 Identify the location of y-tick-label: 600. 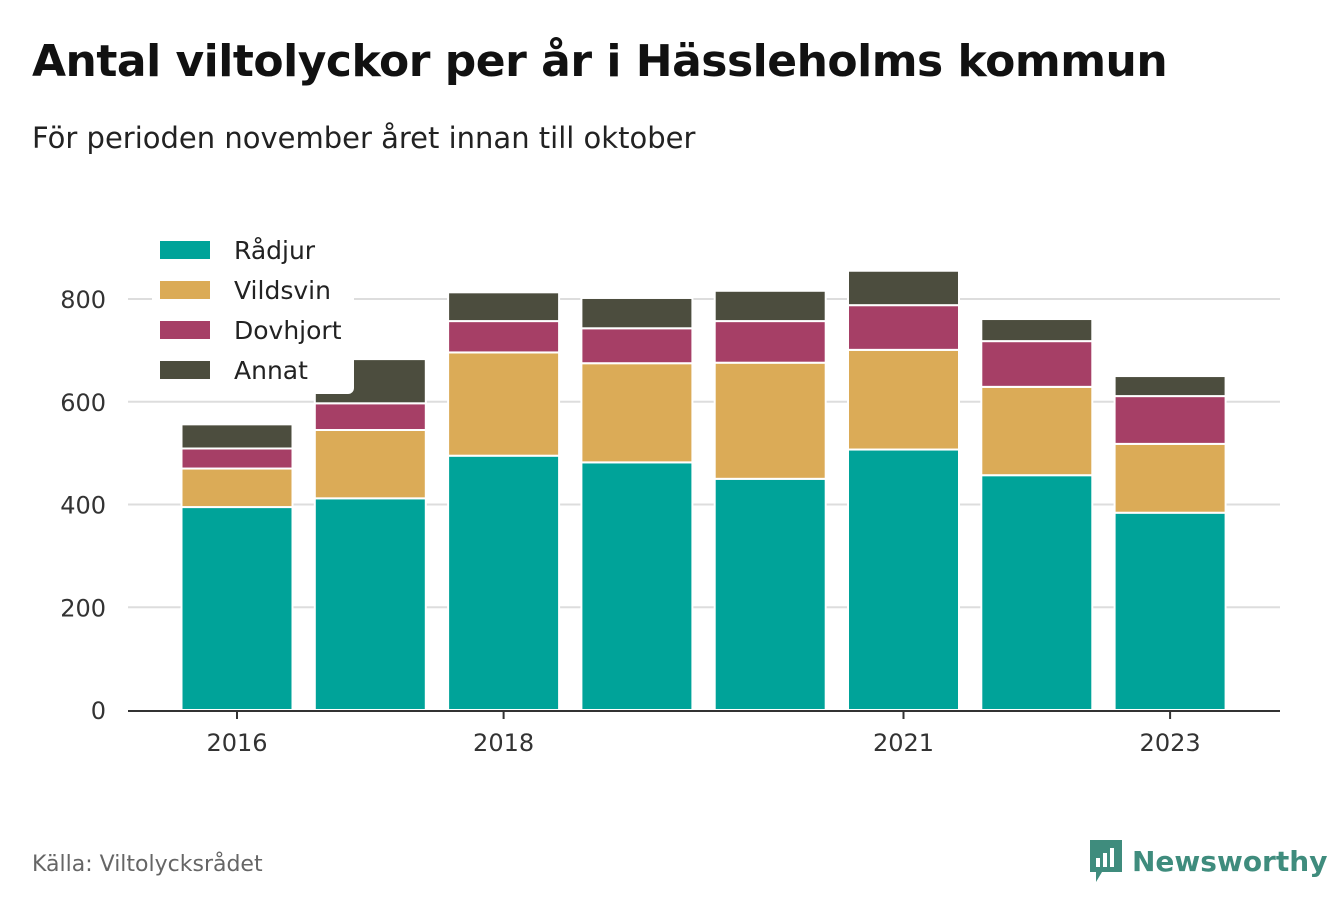
(83, 403).